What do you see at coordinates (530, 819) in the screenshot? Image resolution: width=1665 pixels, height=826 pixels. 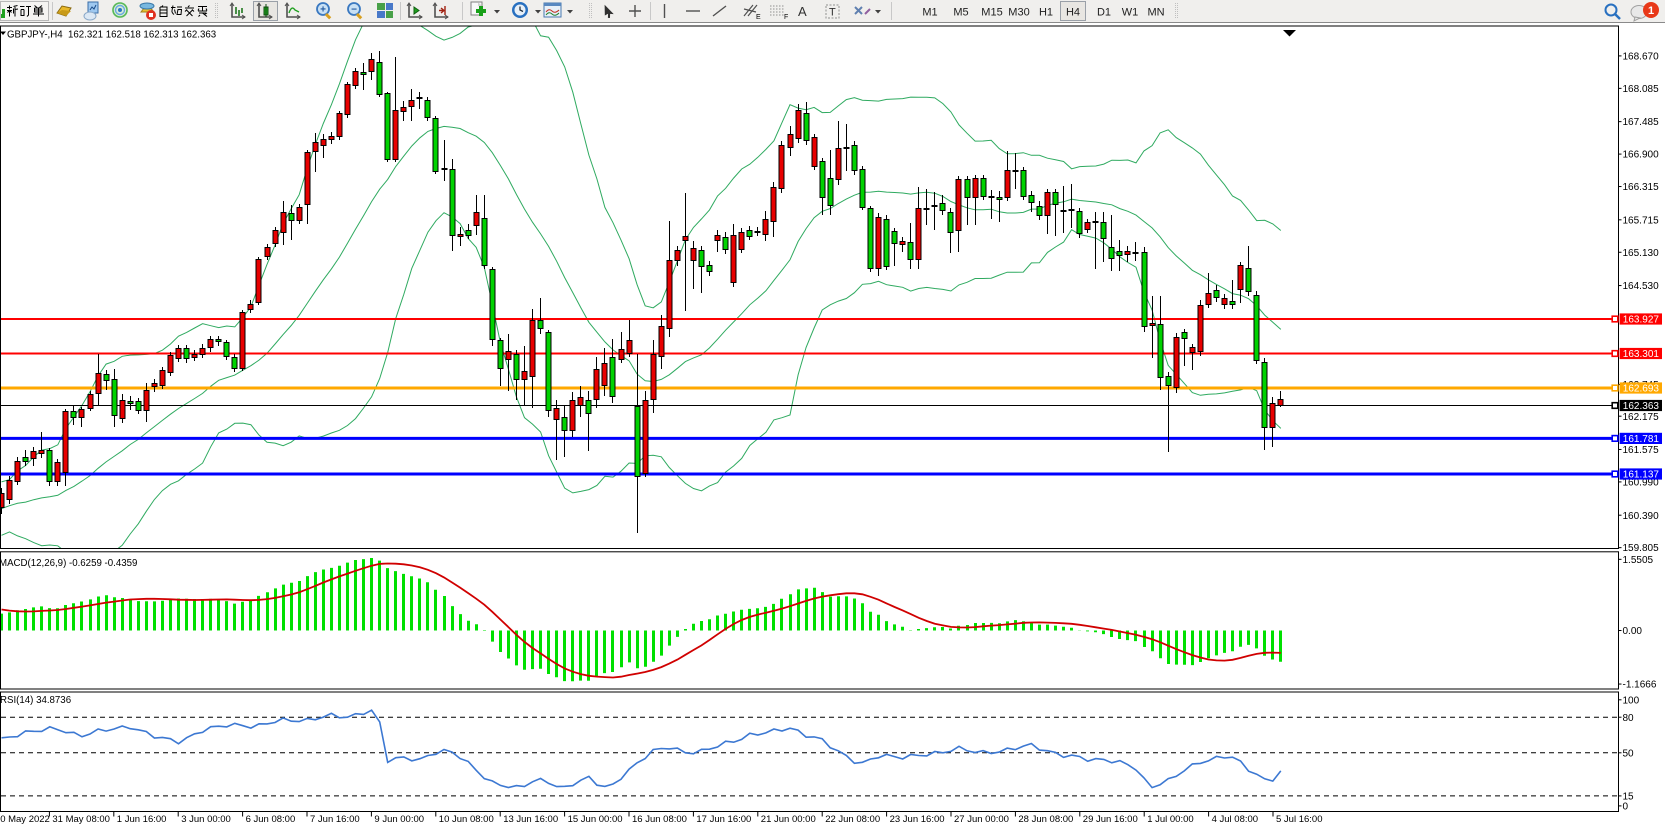 I see `svg-text: 13 Jun 16:00` at bounding box center [530, 819].